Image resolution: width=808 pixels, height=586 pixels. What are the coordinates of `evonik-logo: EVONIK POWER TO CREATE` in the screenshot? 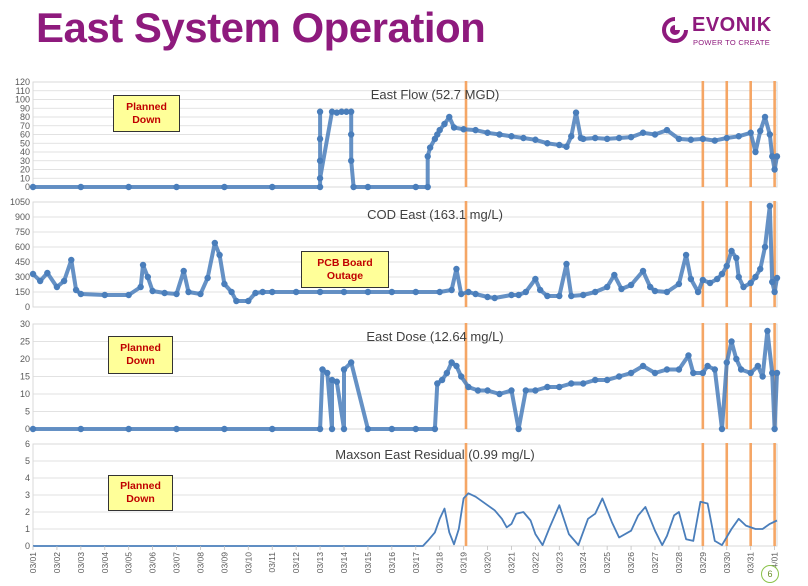 It's located at (727, 33).